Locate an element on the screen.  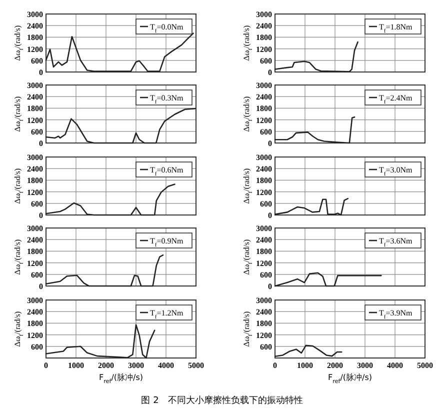
legend-label: T$_{f}$=0.6Nm is located at coordinates (167, 172).